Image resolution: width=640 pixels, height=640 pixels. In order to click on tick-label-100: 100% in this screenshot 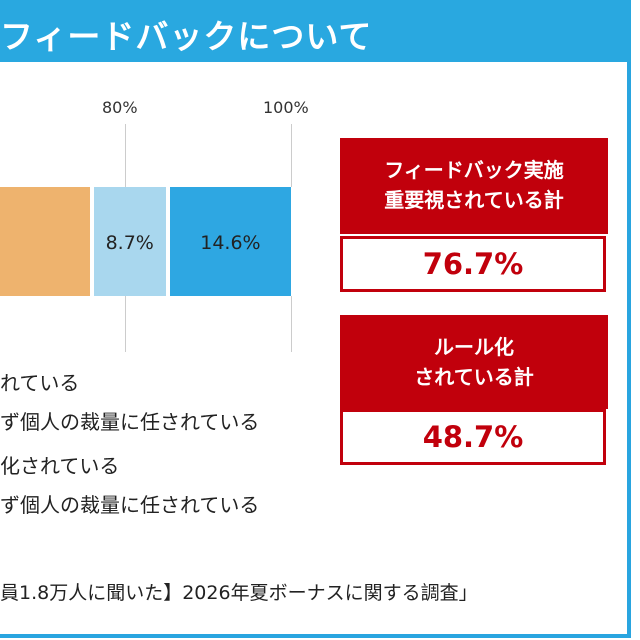, I will do `click(286, 107)`.